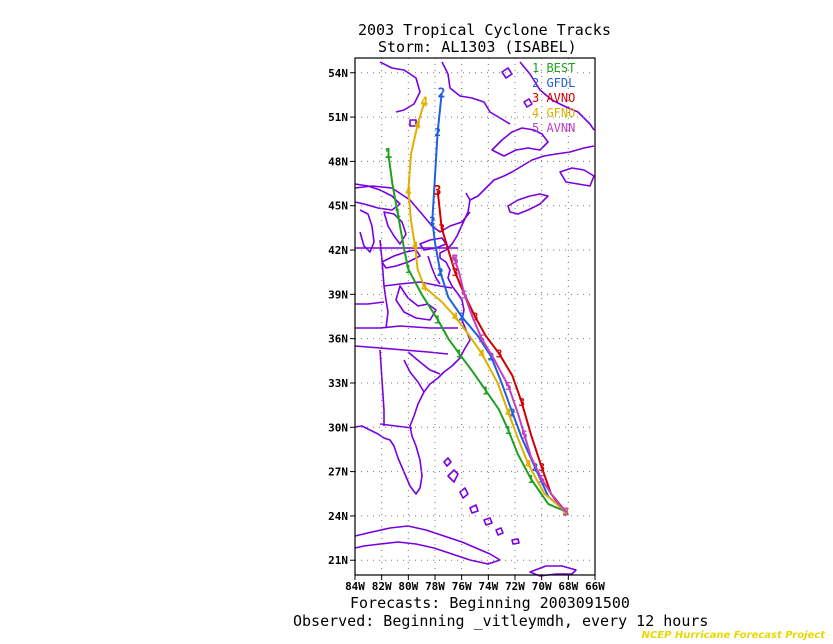  What do you see at coordinates (424, 102) in the screenshot?
I see `track-end-label-gfno: 4` at bounding box center [424, 102].